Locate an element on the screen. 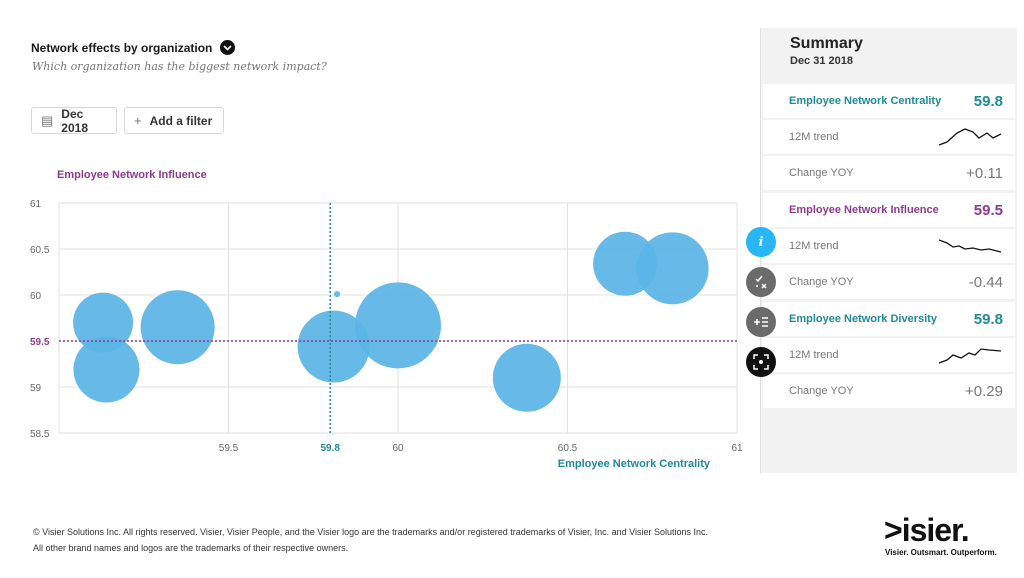 The image size is (1024, 578). x-tick-label: 59.5 is located at coordinates (229, 448).